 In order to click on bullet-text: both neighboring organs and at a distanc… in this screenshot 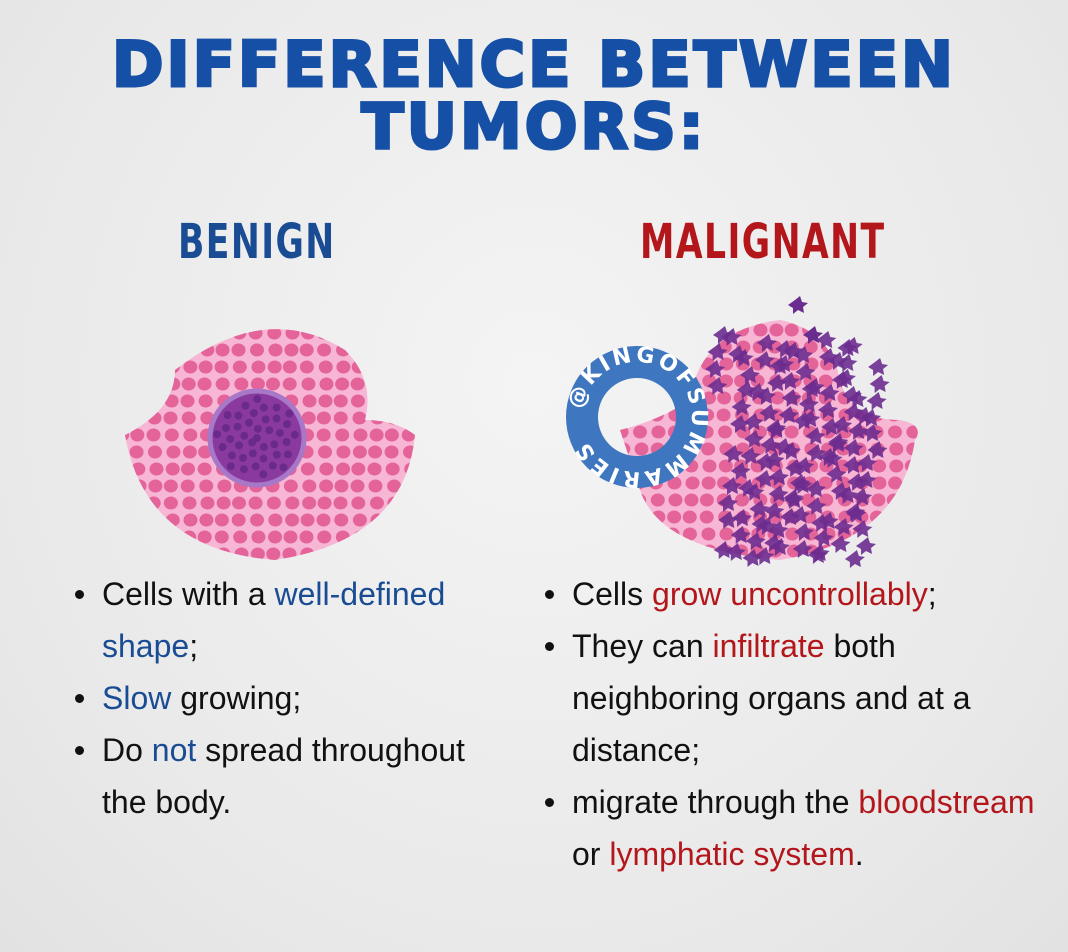, I will do `click(771, 698)`.